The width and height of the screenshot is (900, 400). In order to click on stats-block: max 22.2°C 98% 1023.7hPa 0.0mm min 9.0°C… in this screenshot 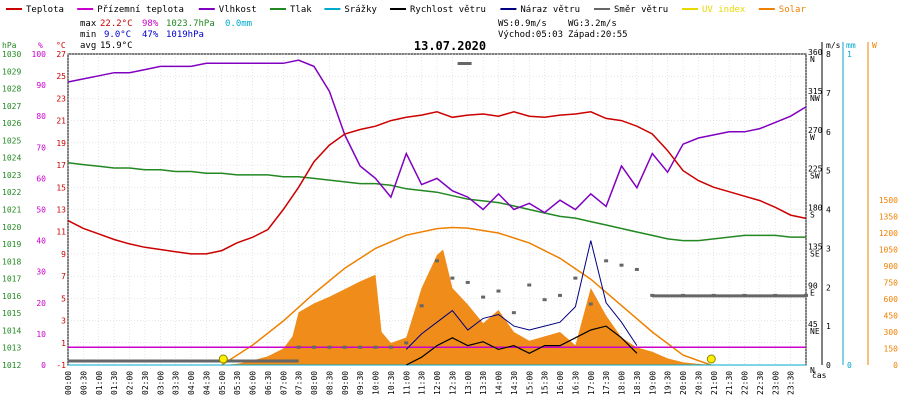, I will do `click(354, 35)`.